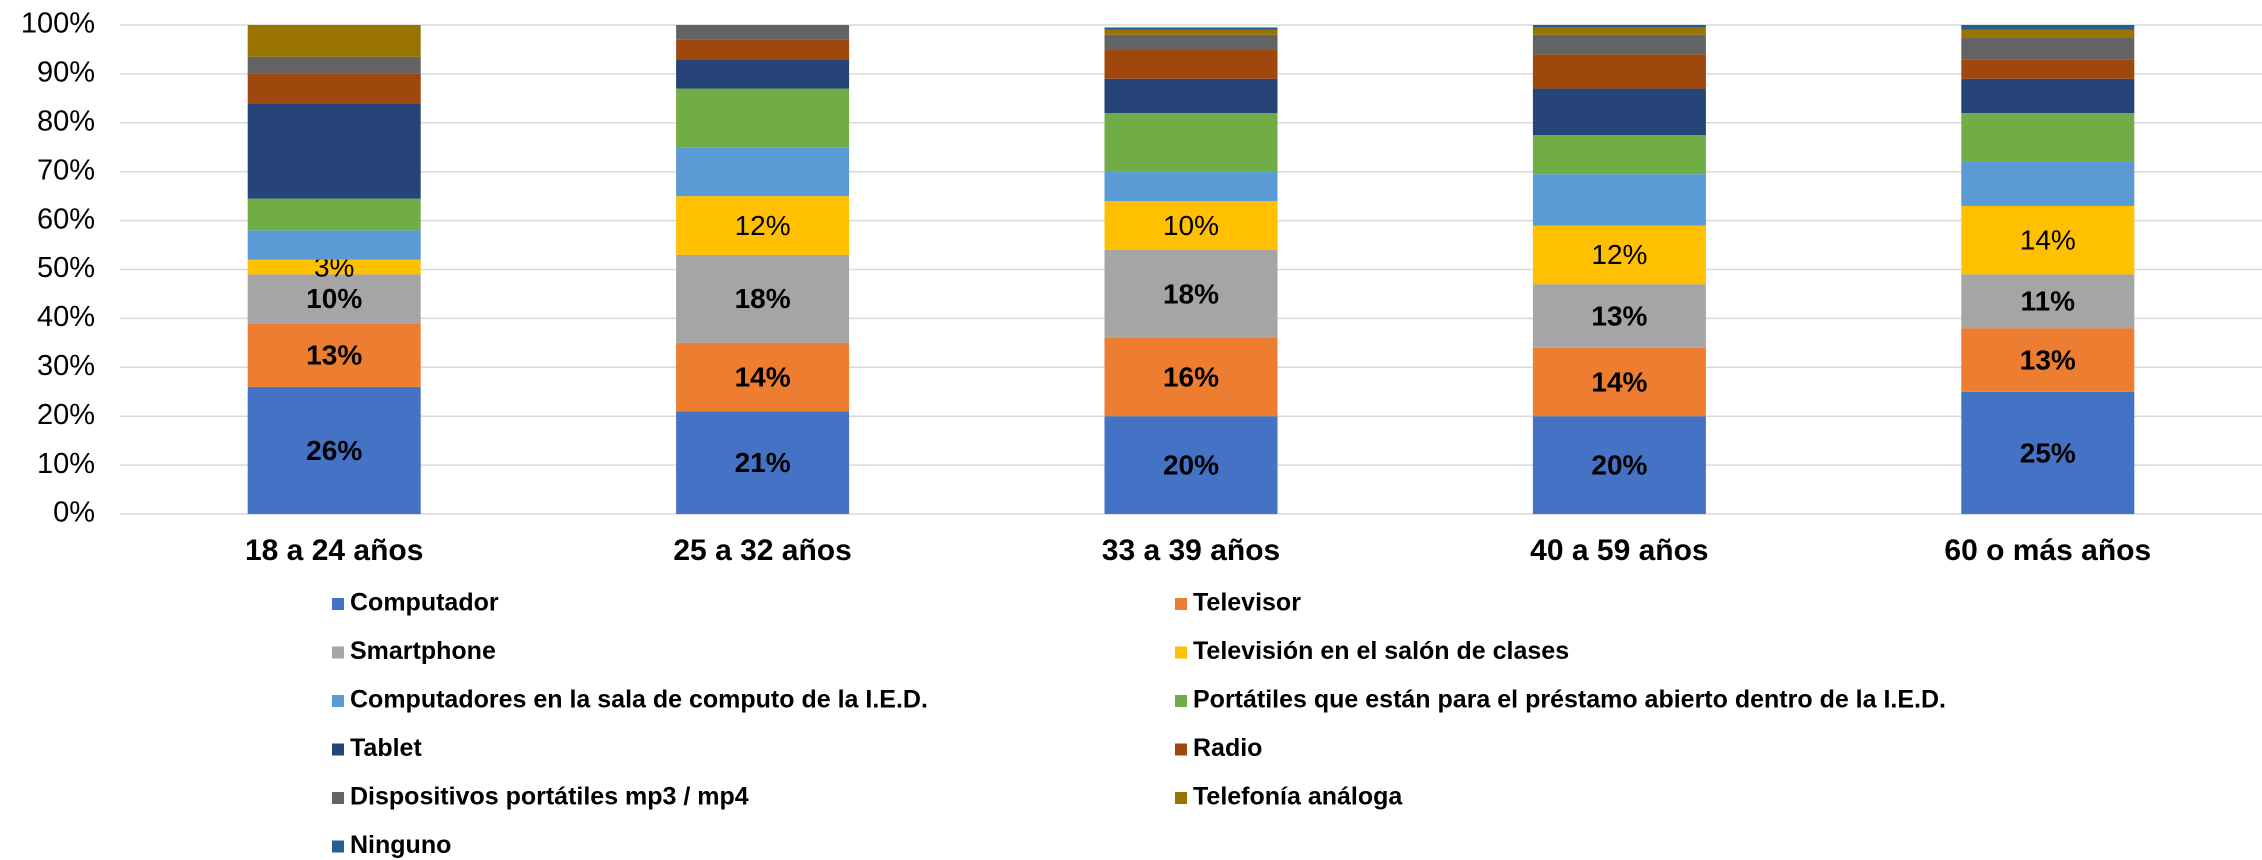  Describe the element at coordinates (424, 603) in the screenshot. I see `legend-label: Computador` at that location.